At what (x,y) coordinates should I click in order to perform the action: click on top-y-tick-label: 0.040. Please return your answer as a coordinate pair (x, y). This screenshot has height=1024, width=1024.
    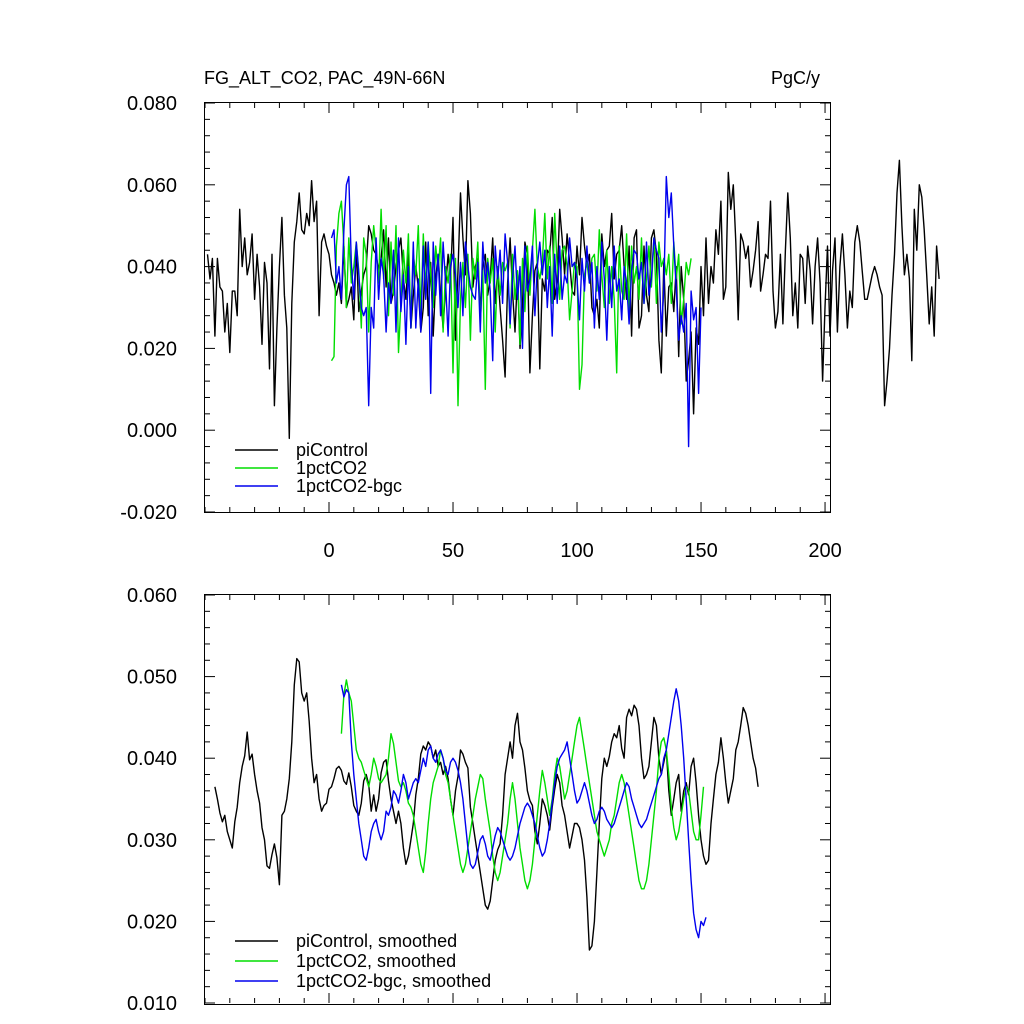
    Looking at the image, I should click on (152, 268).